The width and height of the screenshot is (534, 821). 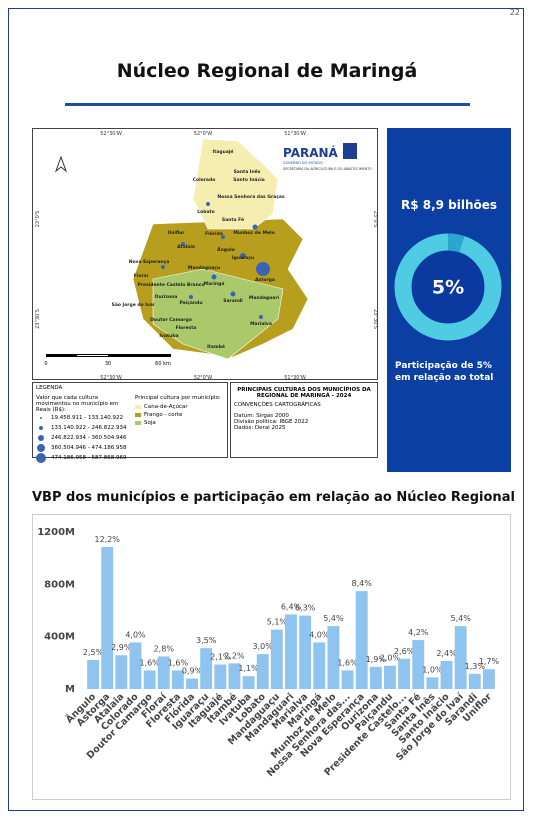 What do you see at coordinates (59, 584) in the screenshot?
I see `y-tick-label: 800M` at bounding box center [59, 584].